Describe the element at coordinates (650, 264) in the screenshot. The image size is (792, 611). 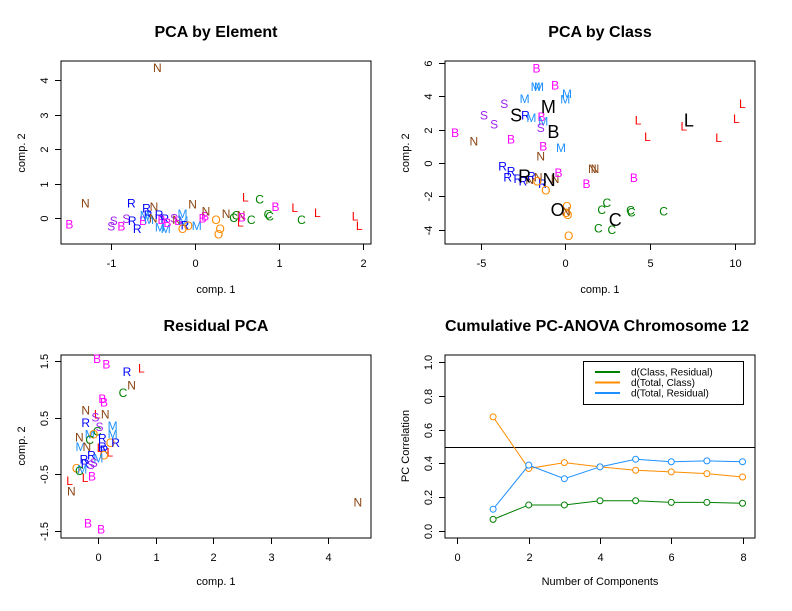
I see `x-tick-label: 5` at that location.